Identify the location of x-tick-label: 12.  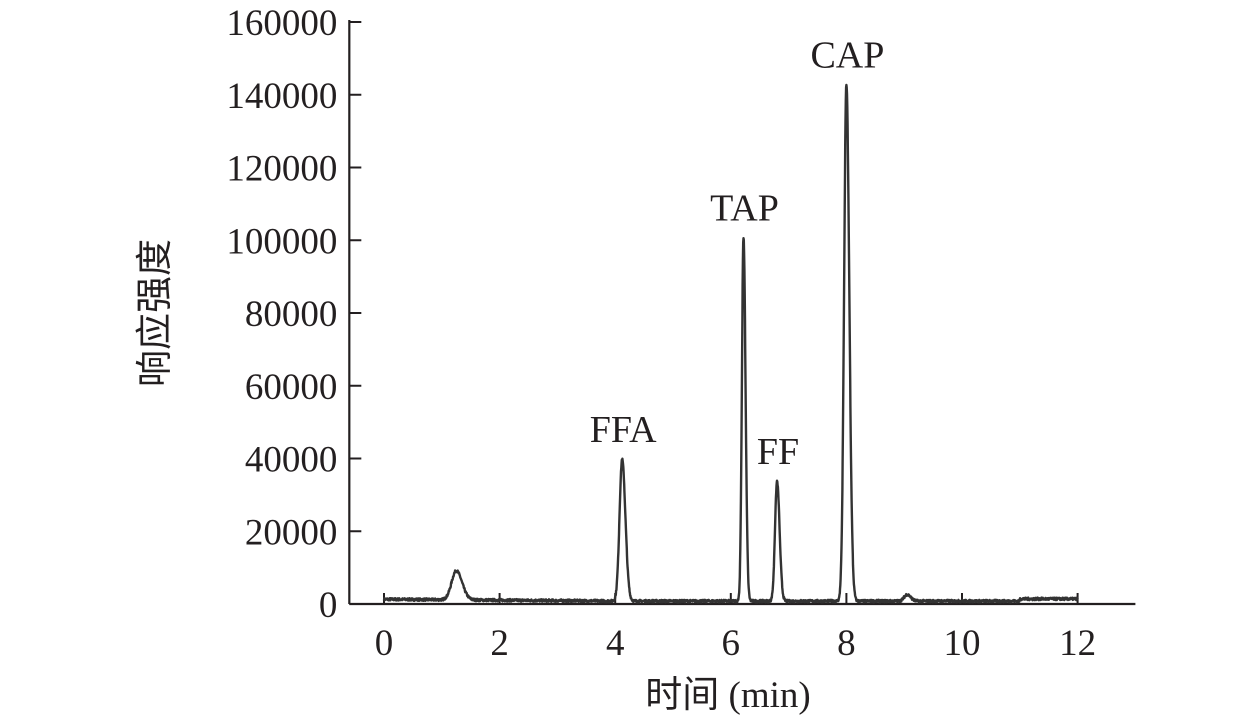
(1077, 643).